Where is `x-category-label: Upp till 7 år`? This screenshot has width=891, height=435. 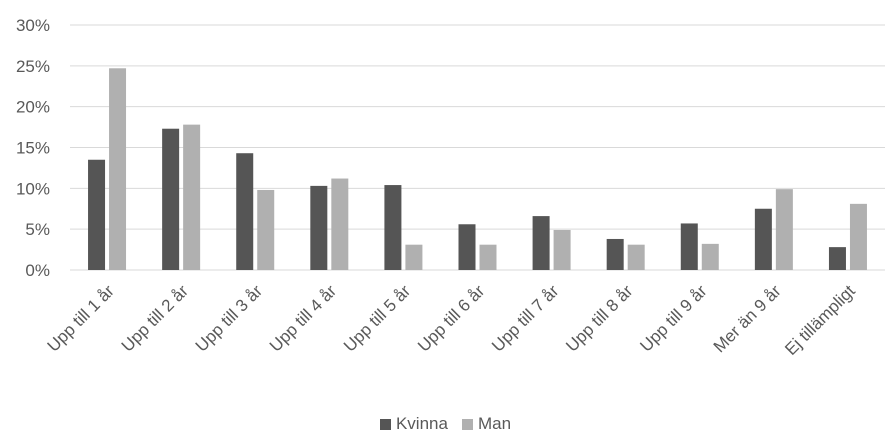 x-category-label: Upp till 7 år is located at coordinates (525, 318).